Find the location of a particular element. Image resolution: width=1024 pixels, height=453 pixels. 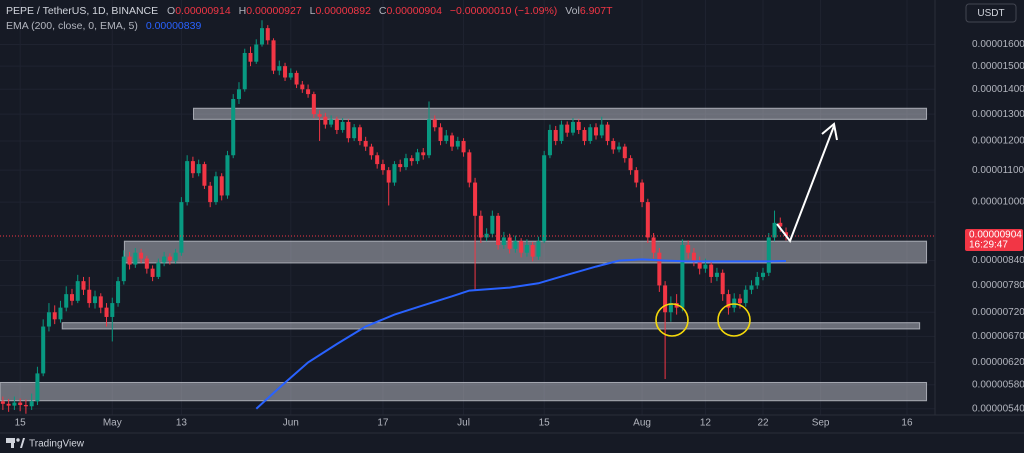

projection-arrow is located at coordinates (805, 184).